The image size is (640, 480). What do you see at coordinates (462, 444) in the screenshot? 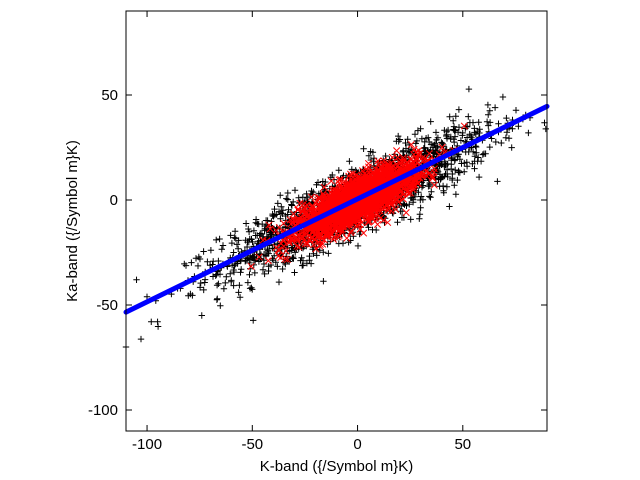
I see `x-tick-label: 50` at bounding box center [462, 444].